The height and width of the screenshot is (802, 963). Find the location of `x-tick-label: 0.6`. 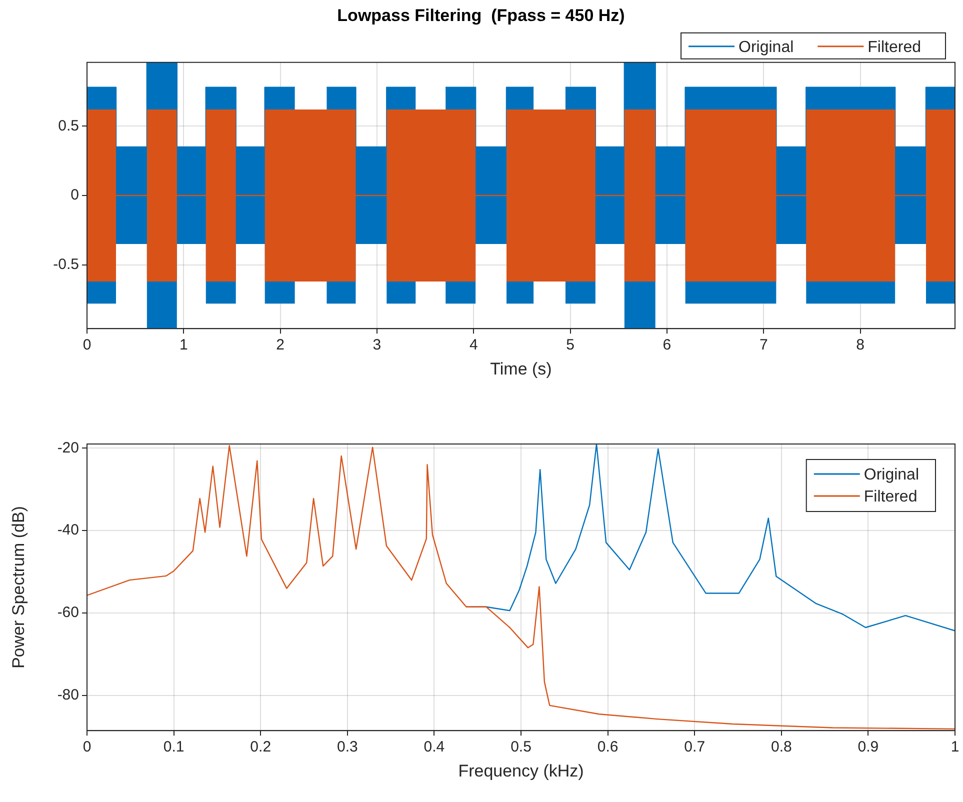

x-tick-label: 0.6 is located at coordinates (607, 747).